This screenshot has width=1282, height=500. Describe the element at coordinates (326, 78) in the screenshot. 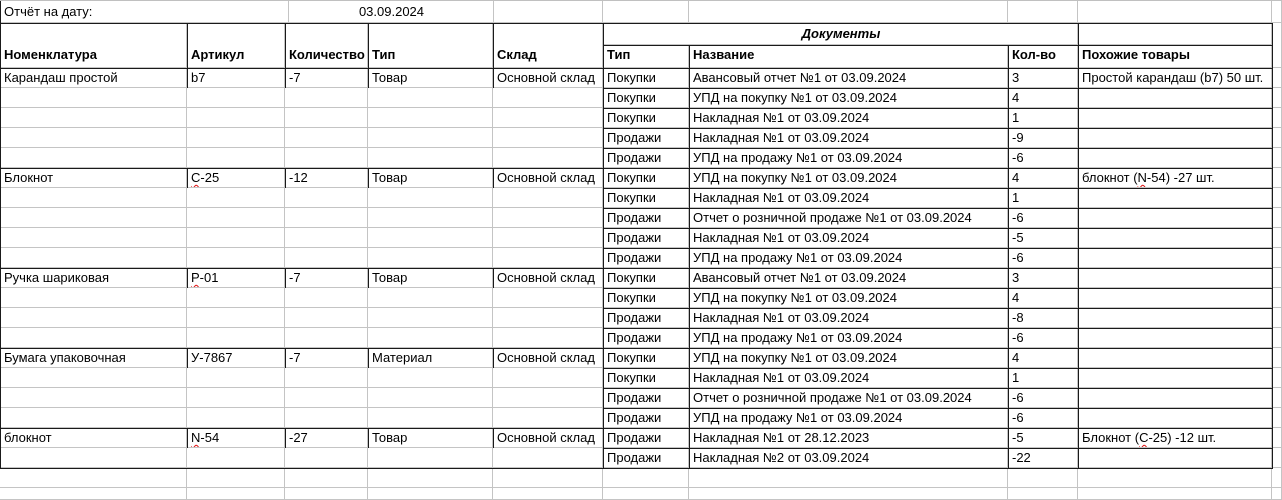

I see `cell-quantity: -7` at that location.